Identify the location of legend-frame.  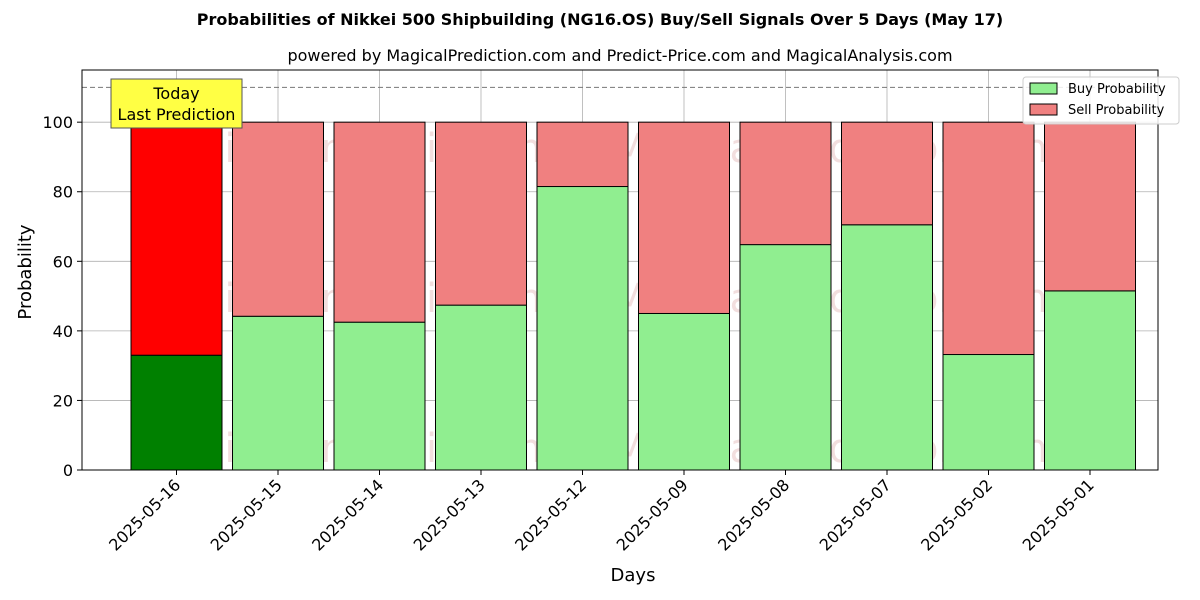
(1101, 100).